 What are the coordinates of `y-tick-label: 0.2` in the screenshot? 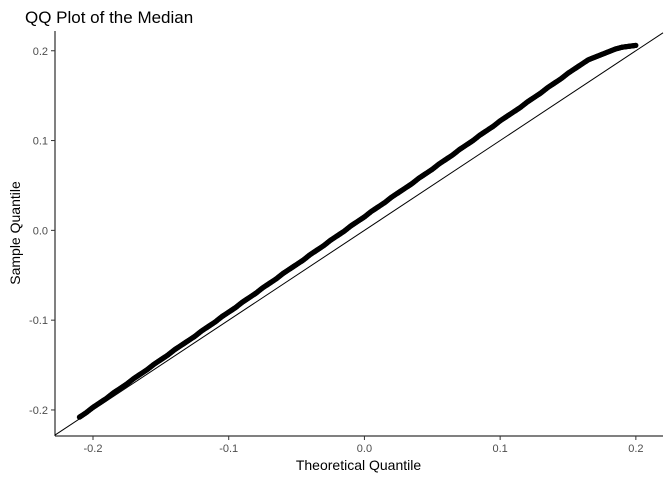 It's located at (40, 52).